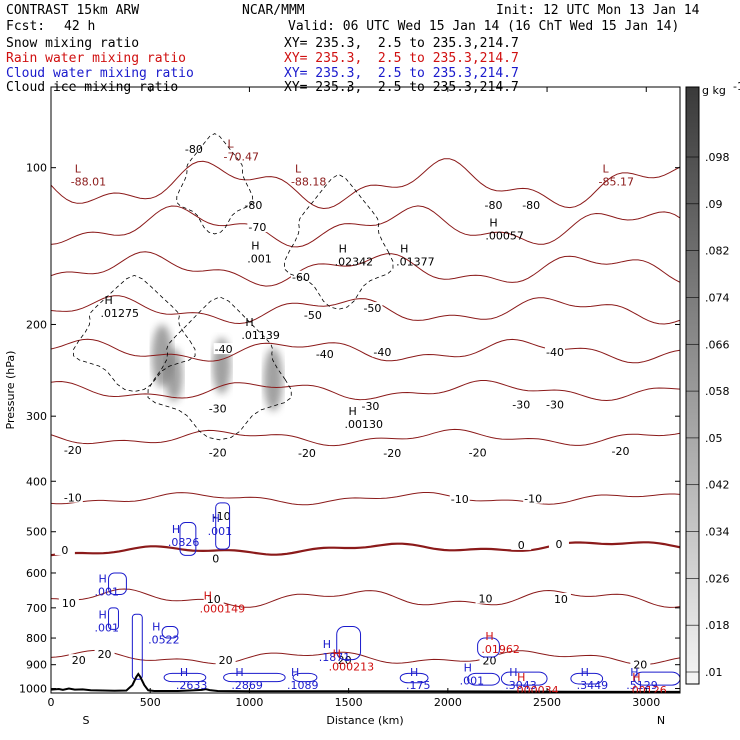  What do you see at coordinates (365, 351) in the screenshot?
I see `isotherm--40` at bounding box center [365, 351].